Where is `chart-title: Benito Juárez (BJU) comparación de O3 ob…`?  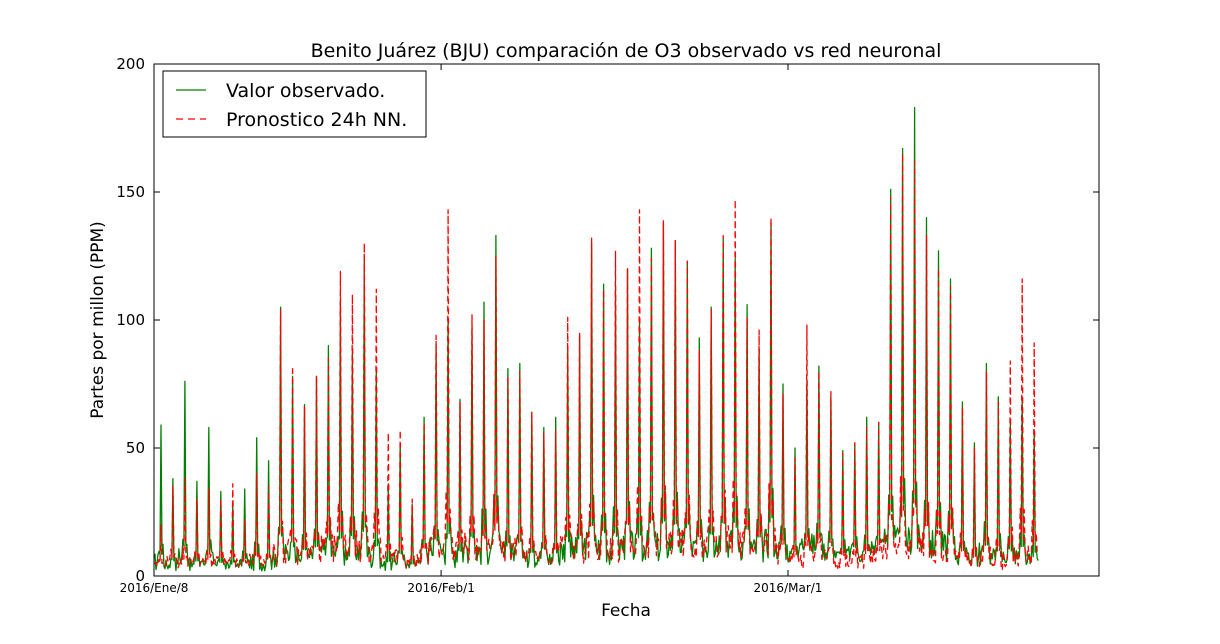
chart-title: Benito Juárez (BJU) comparación de O3 ob… is located at coordinates (626, 51).